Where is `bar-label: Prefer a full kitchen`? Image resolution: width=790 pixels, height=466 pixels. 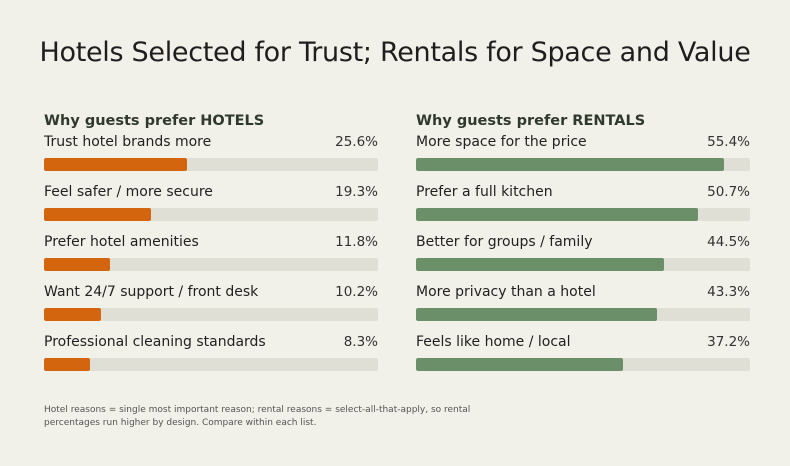 bar-label: Prefer a full kitchen is located at coordinates (484, 192).